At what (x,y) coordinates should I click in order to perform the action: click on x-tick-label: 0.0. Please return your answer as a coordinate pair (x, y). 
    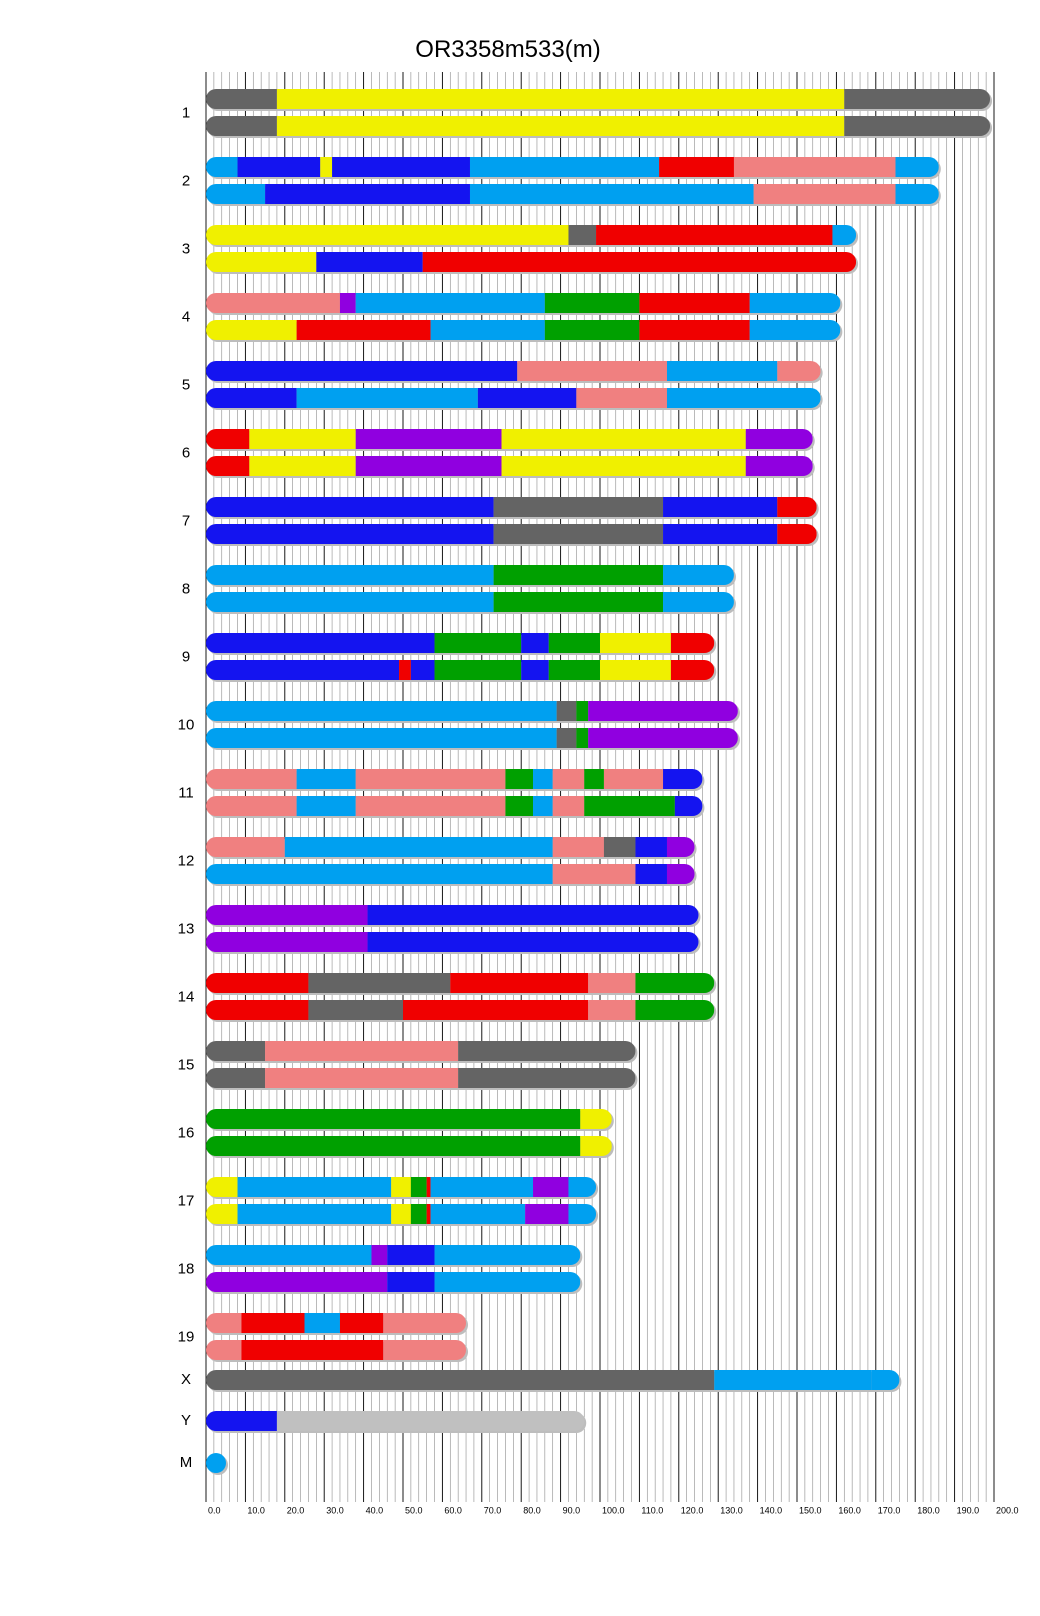
    Looking at the image, I should click on (214, 1510).